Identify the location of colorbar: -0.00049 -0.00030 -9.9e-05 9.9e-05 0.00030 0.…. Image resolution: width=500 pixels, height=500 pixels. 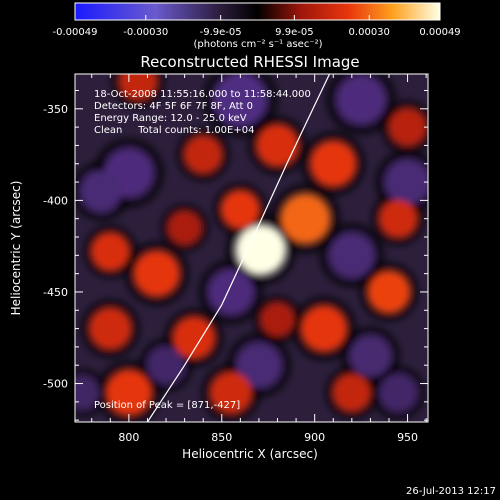
(257, 26).